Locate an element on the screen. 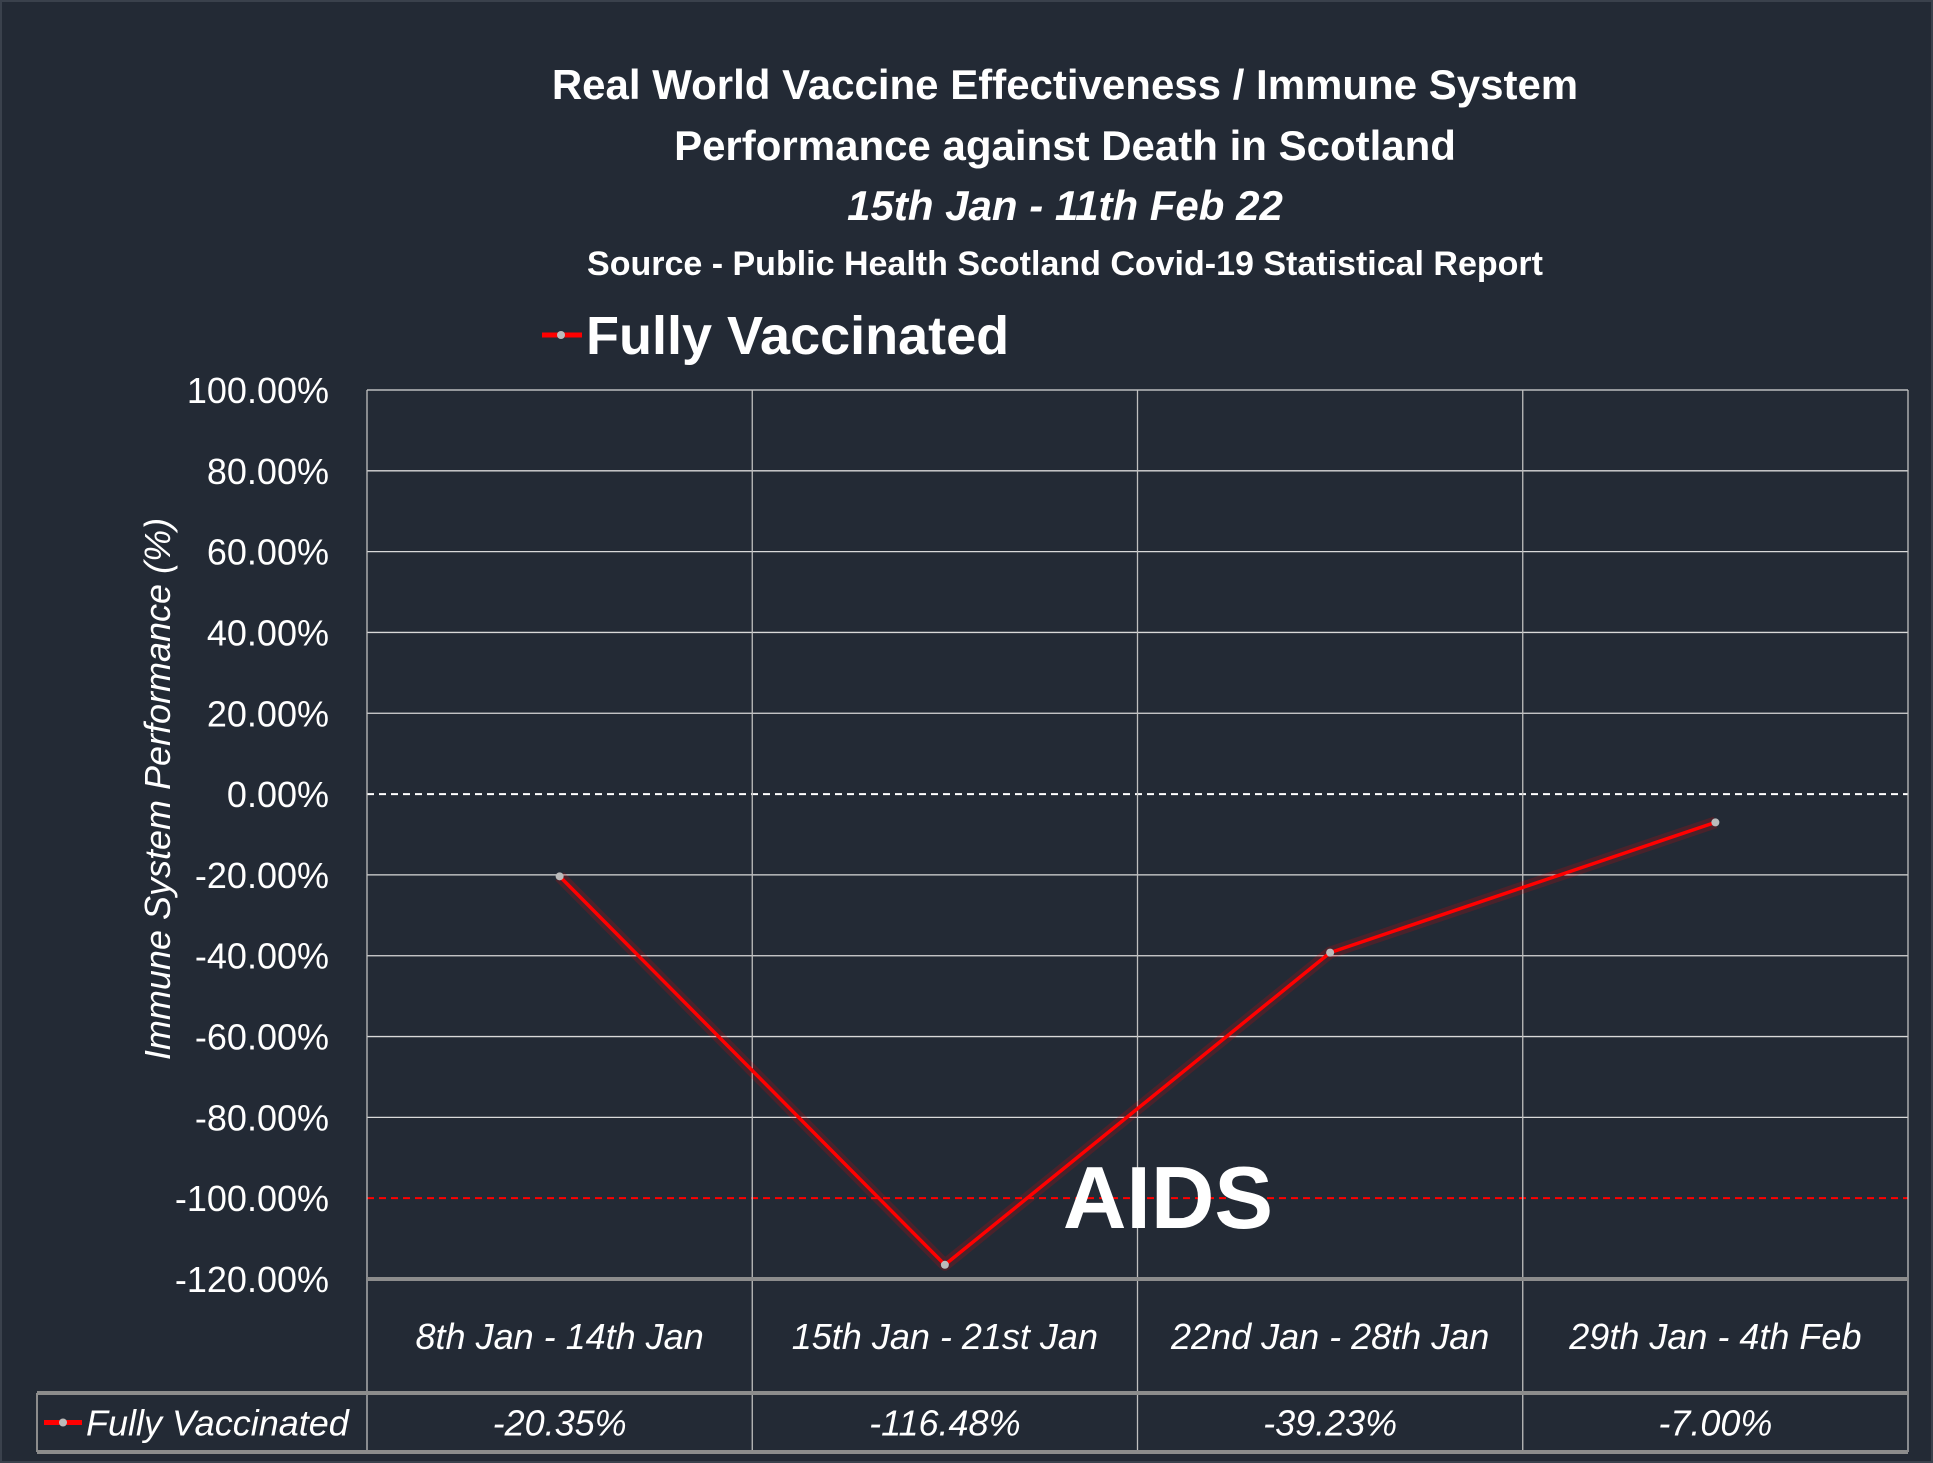 This screenshot has height=1463, width=1933. y-tick-label: -100.00% is located at coordinates (252, 1198).